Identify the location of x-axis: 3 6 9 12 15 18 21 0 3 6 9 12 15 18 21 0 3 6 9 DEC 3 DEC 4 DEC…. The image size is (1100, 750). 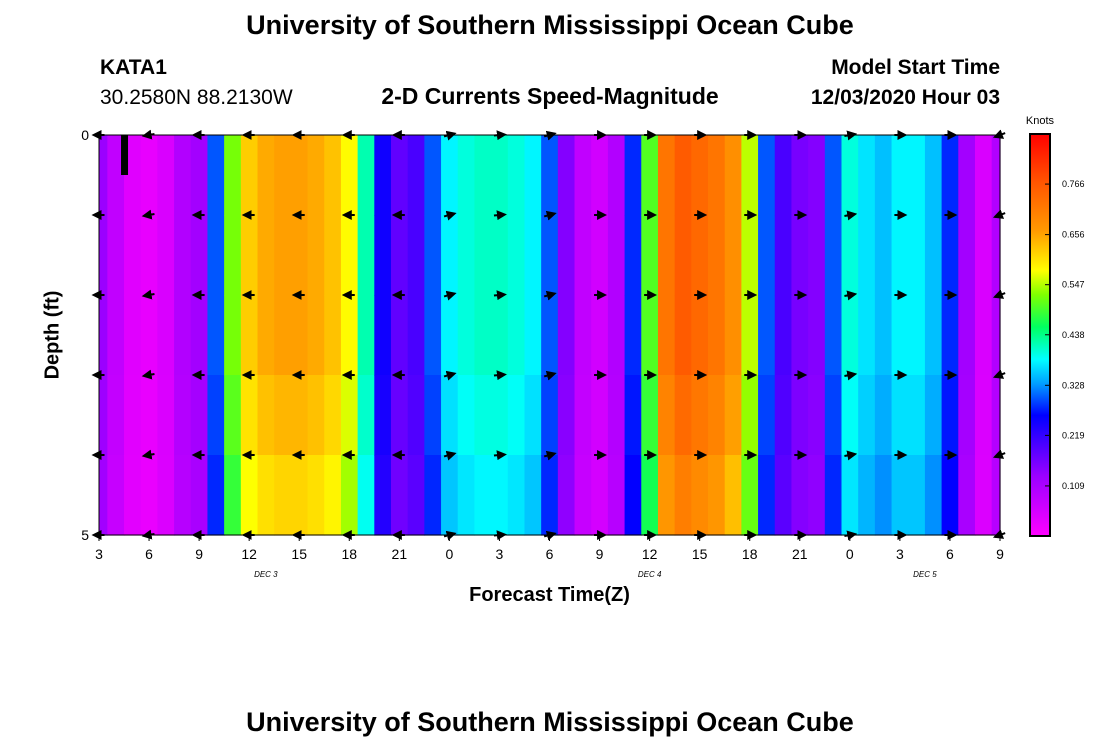
(549, 557).